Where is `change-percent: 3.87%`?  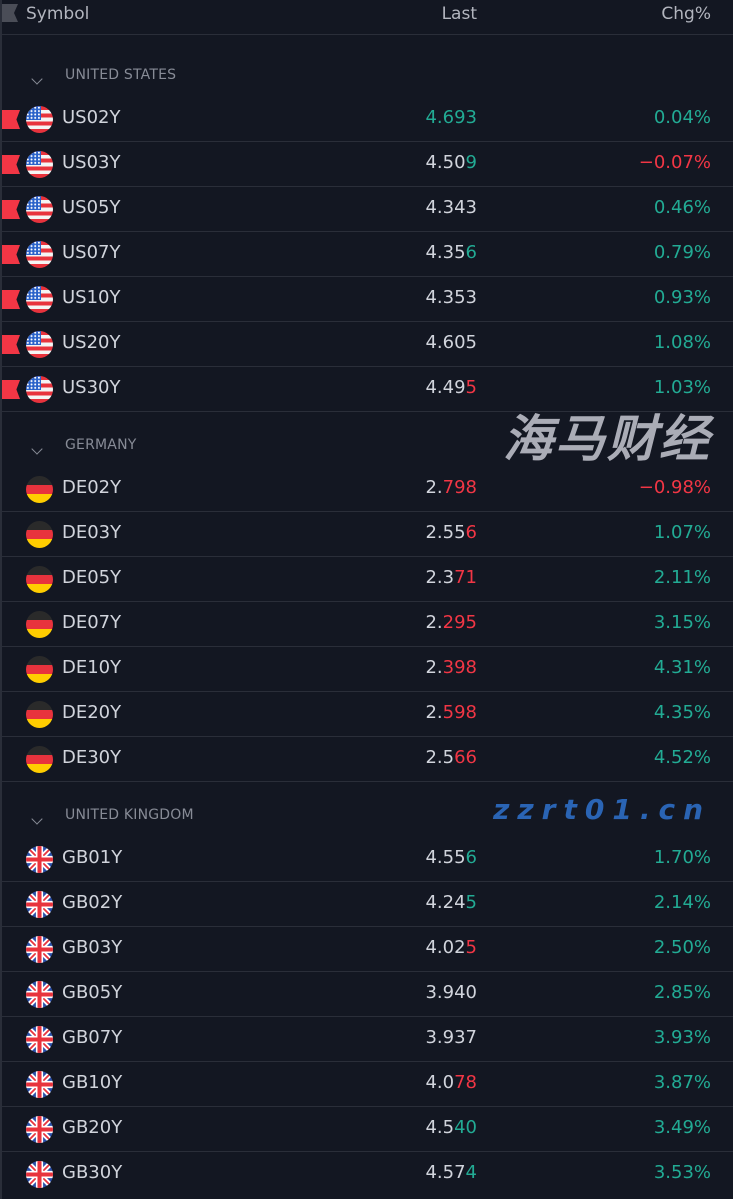 change-percent: 3.87% is located at coordinates (682, 1082).